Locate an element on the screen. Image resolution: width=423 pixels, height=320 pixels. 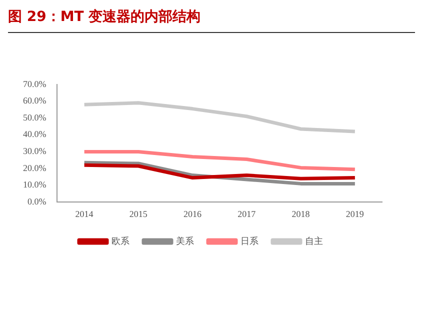
x-tick-label: 2019 is located at coordinates (355, 213).